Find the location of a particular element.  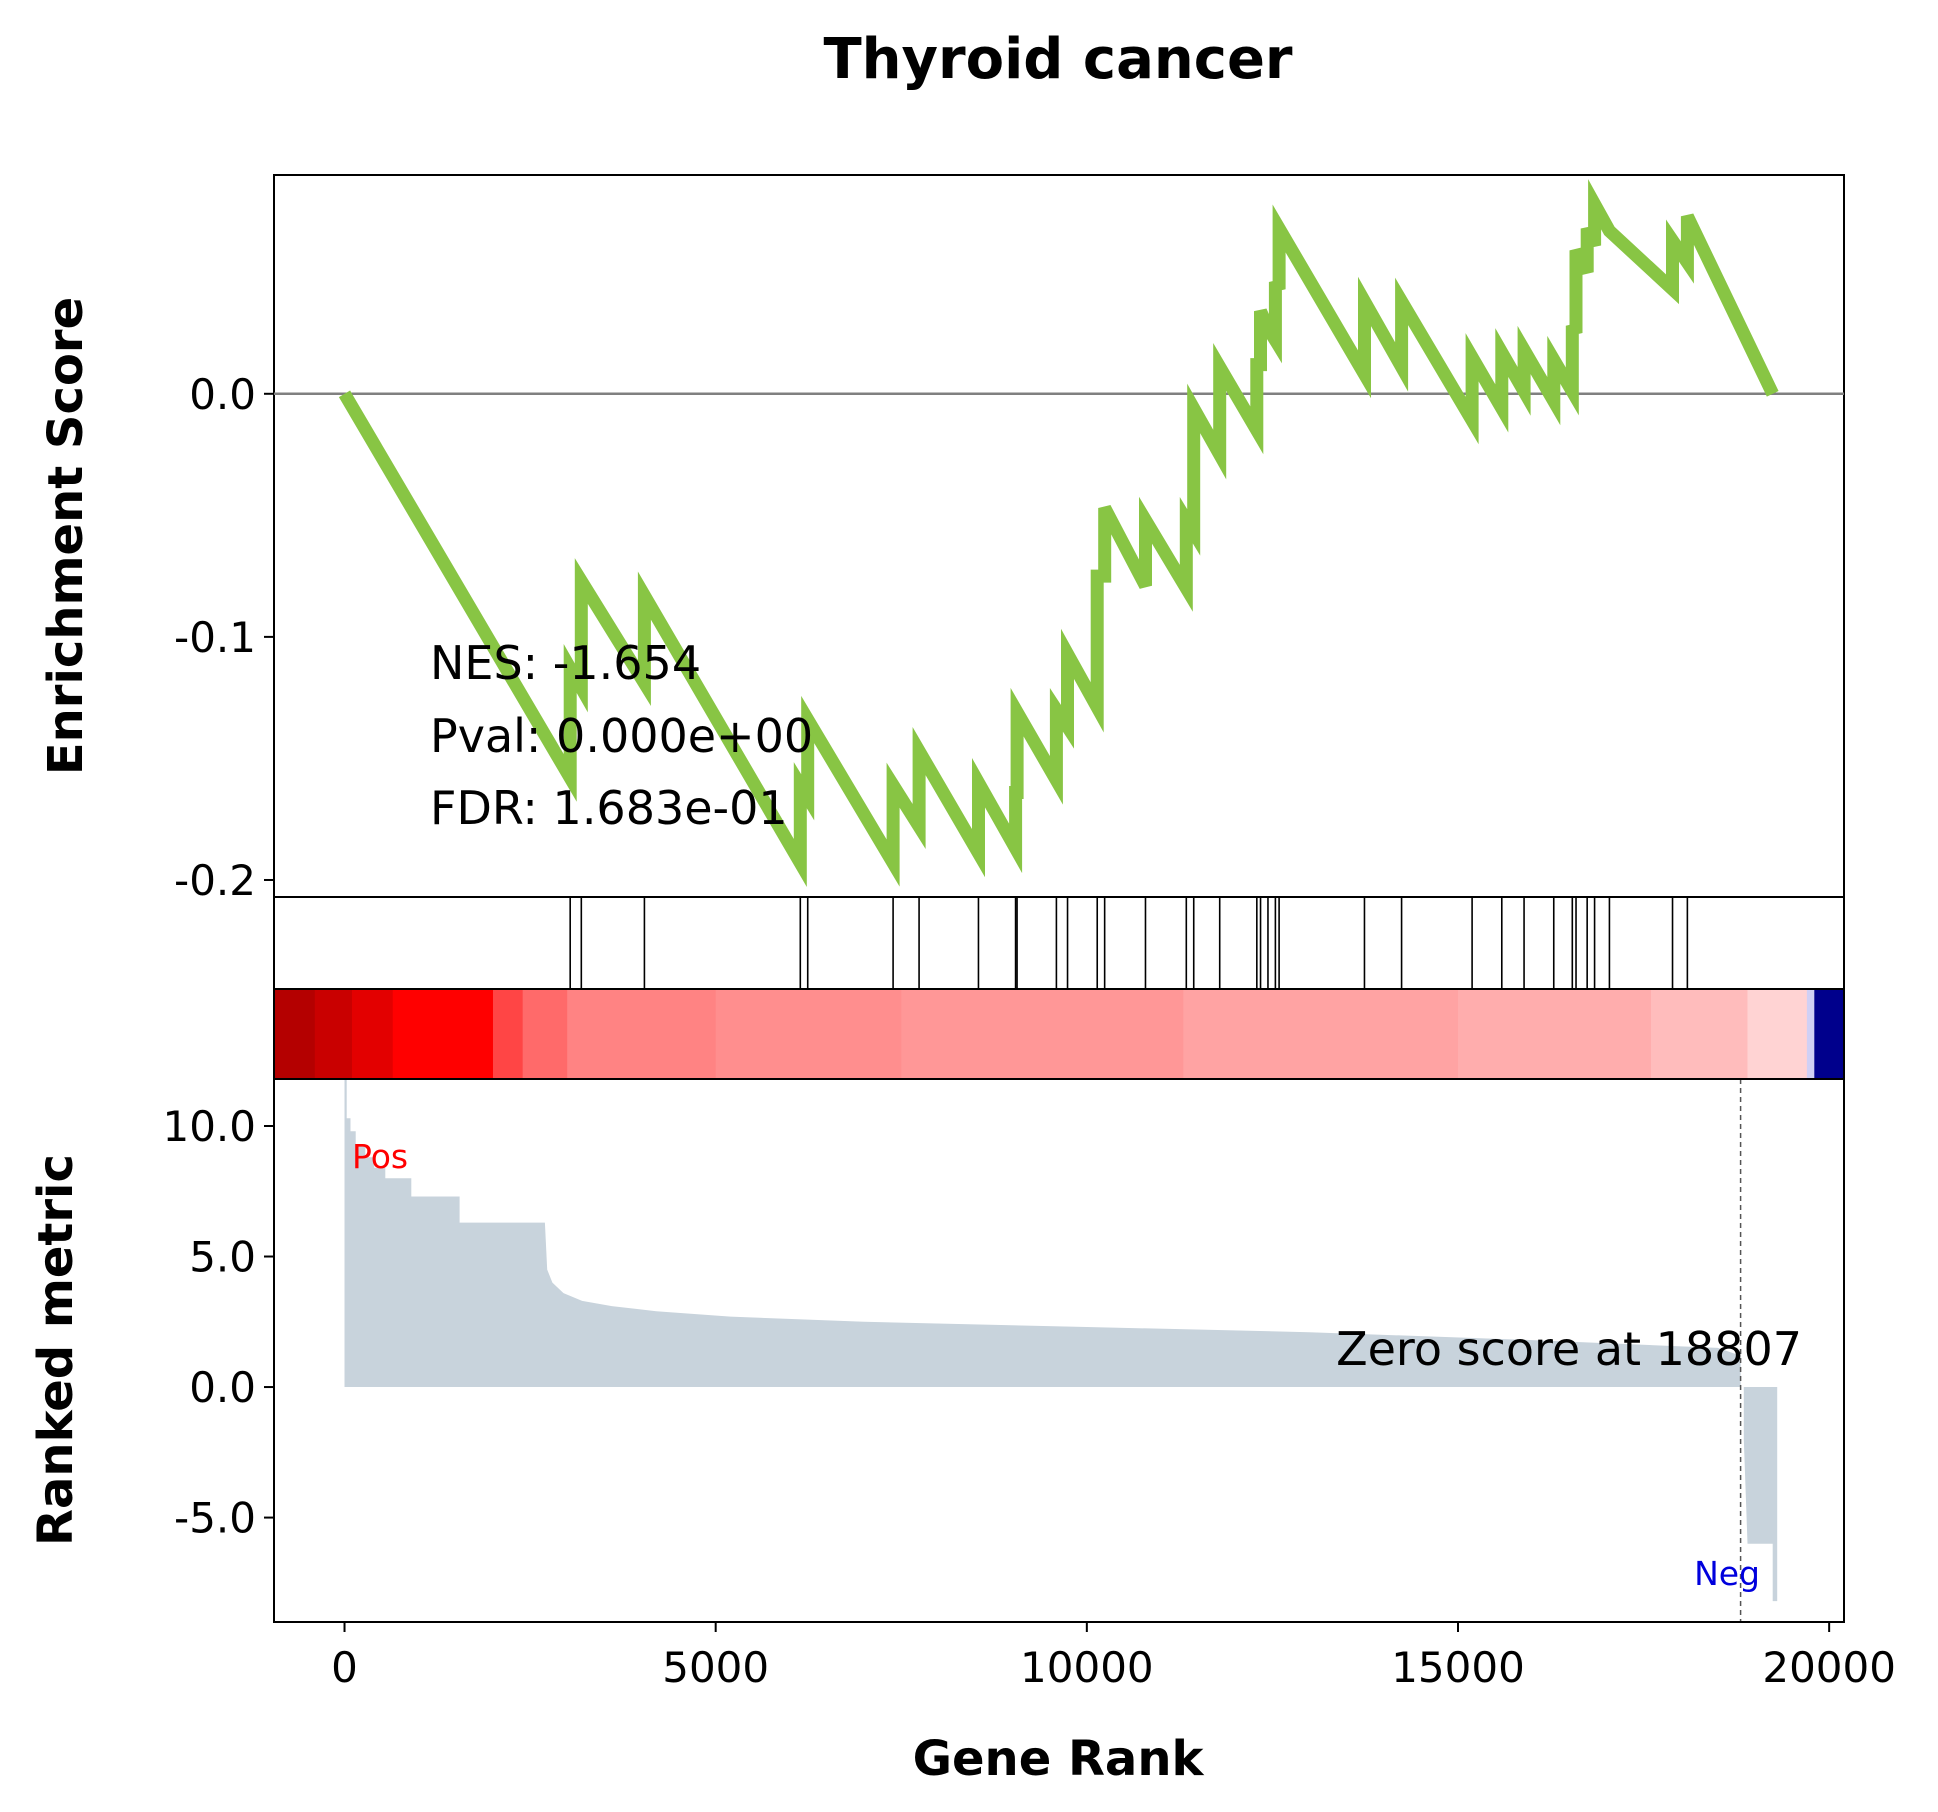

x-tick-label: 5000 is located at coordinates (715, 1667).